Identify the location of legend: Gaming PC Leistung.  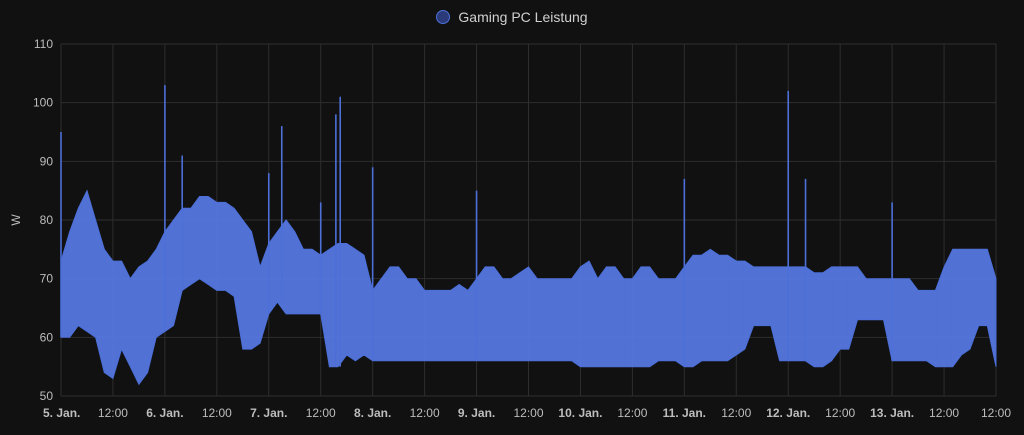
(512, 17).